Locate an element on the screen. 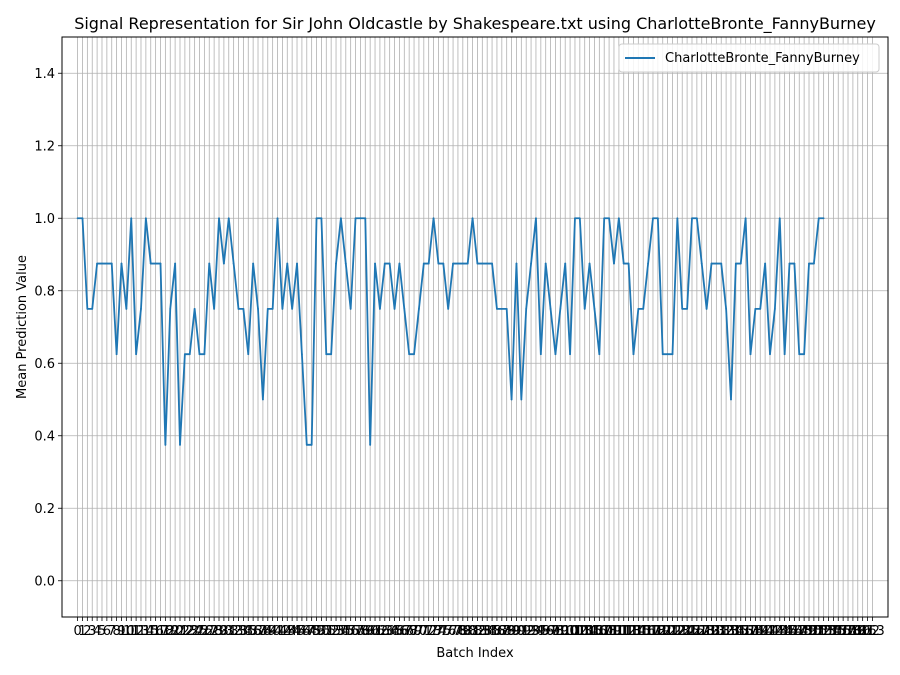  x-tick-label: 13 is located at coordinates (141, 631).